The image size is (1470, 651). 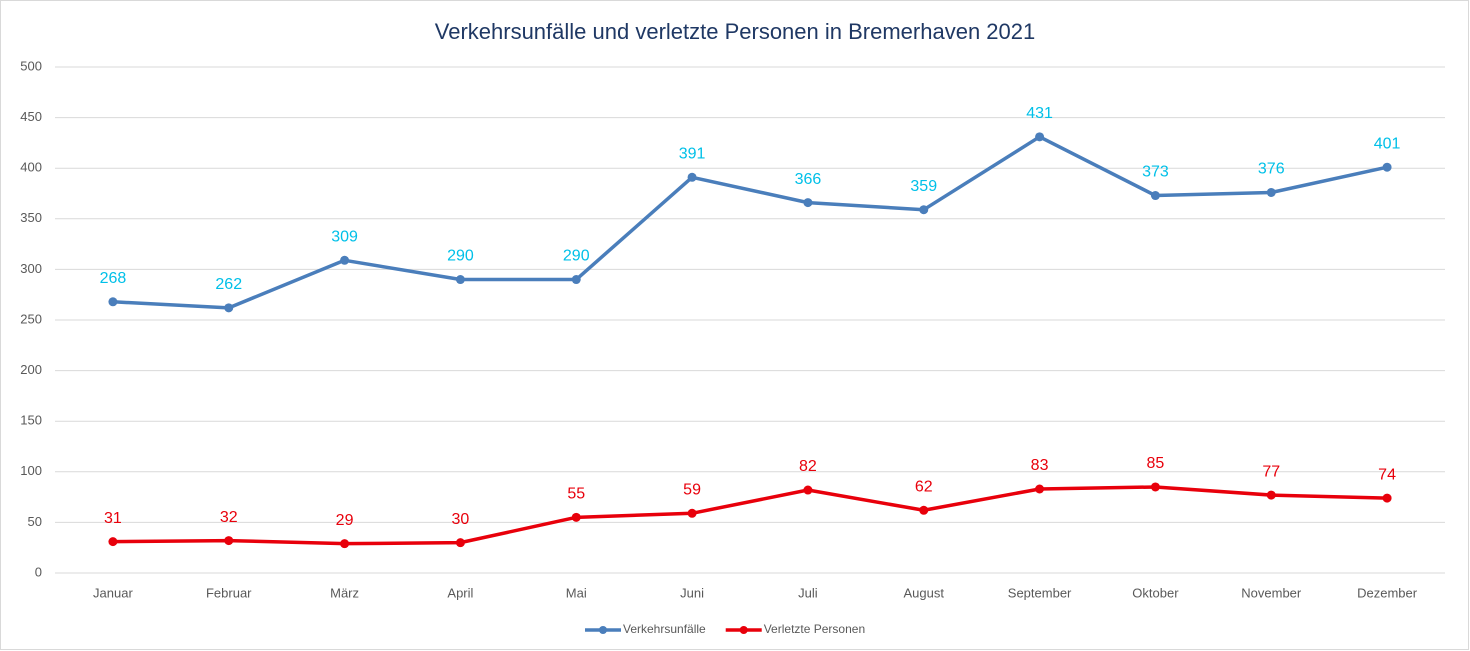 What do you see at coordinates (1039, 113) in the screenshot?
I see `data-label: 431` at bounding box center [1039, 113].